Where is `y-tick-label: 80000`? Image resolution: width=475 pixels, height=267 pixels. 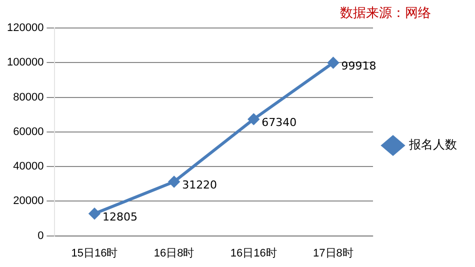 y-tick-label: 80000 is located at coordinates (28, 97).